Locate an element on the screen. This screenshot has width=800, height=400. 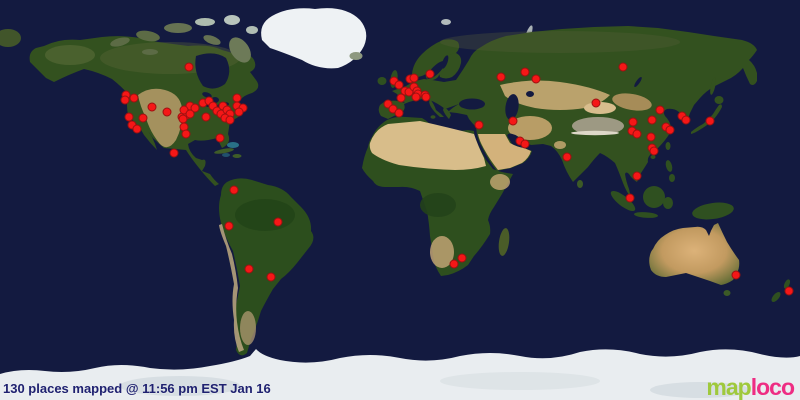
australia is located at coordinates (720, 262).